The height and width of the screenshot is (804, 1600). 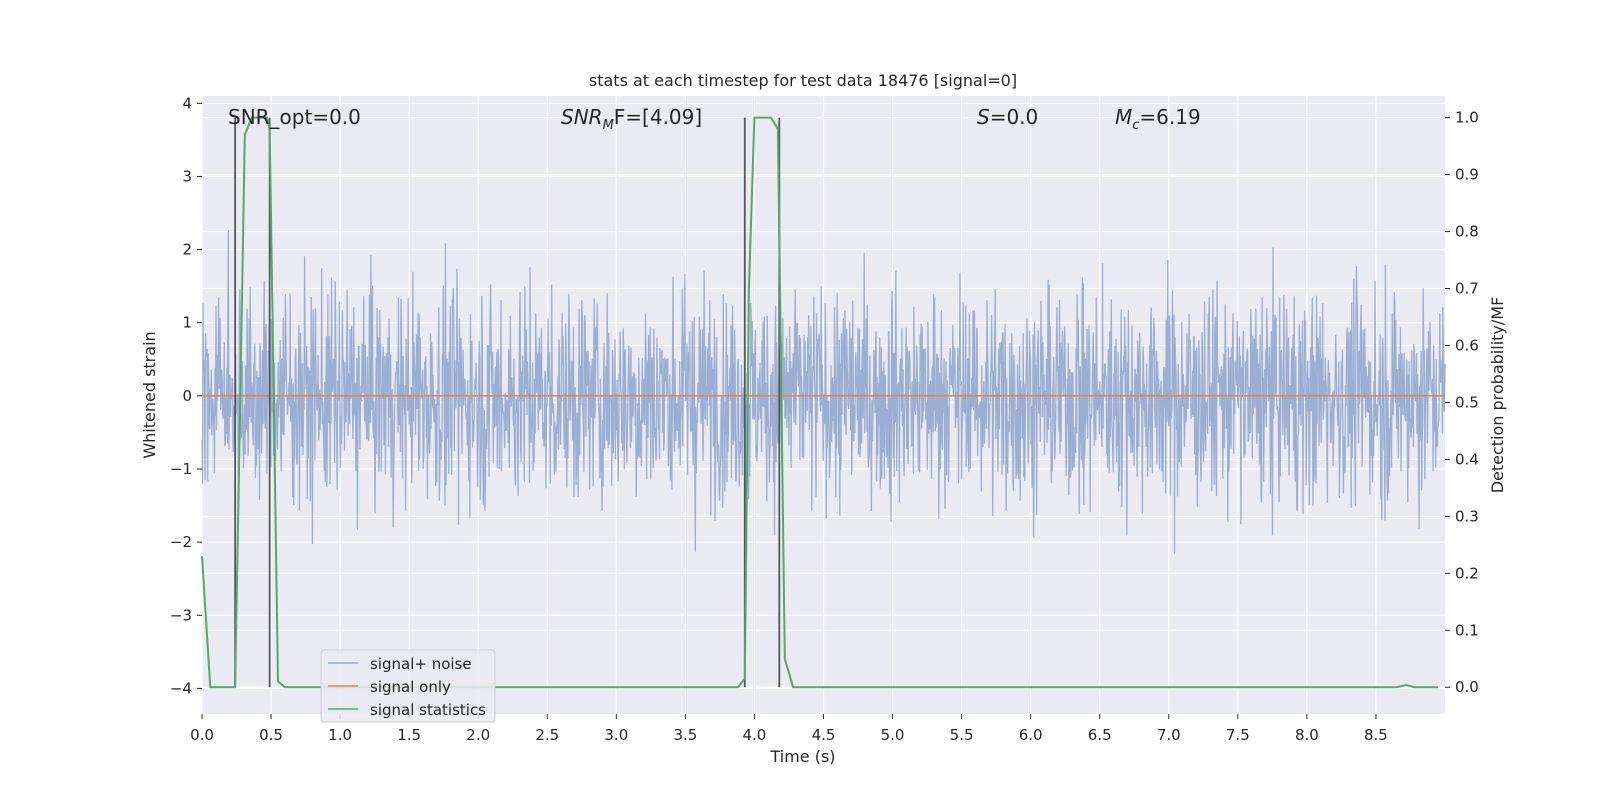 What do you see at coordinates (428, 710) in the screenshot?
I see `legend-label-signal-statistics: signal statistics` at bounding box center [428, 710].